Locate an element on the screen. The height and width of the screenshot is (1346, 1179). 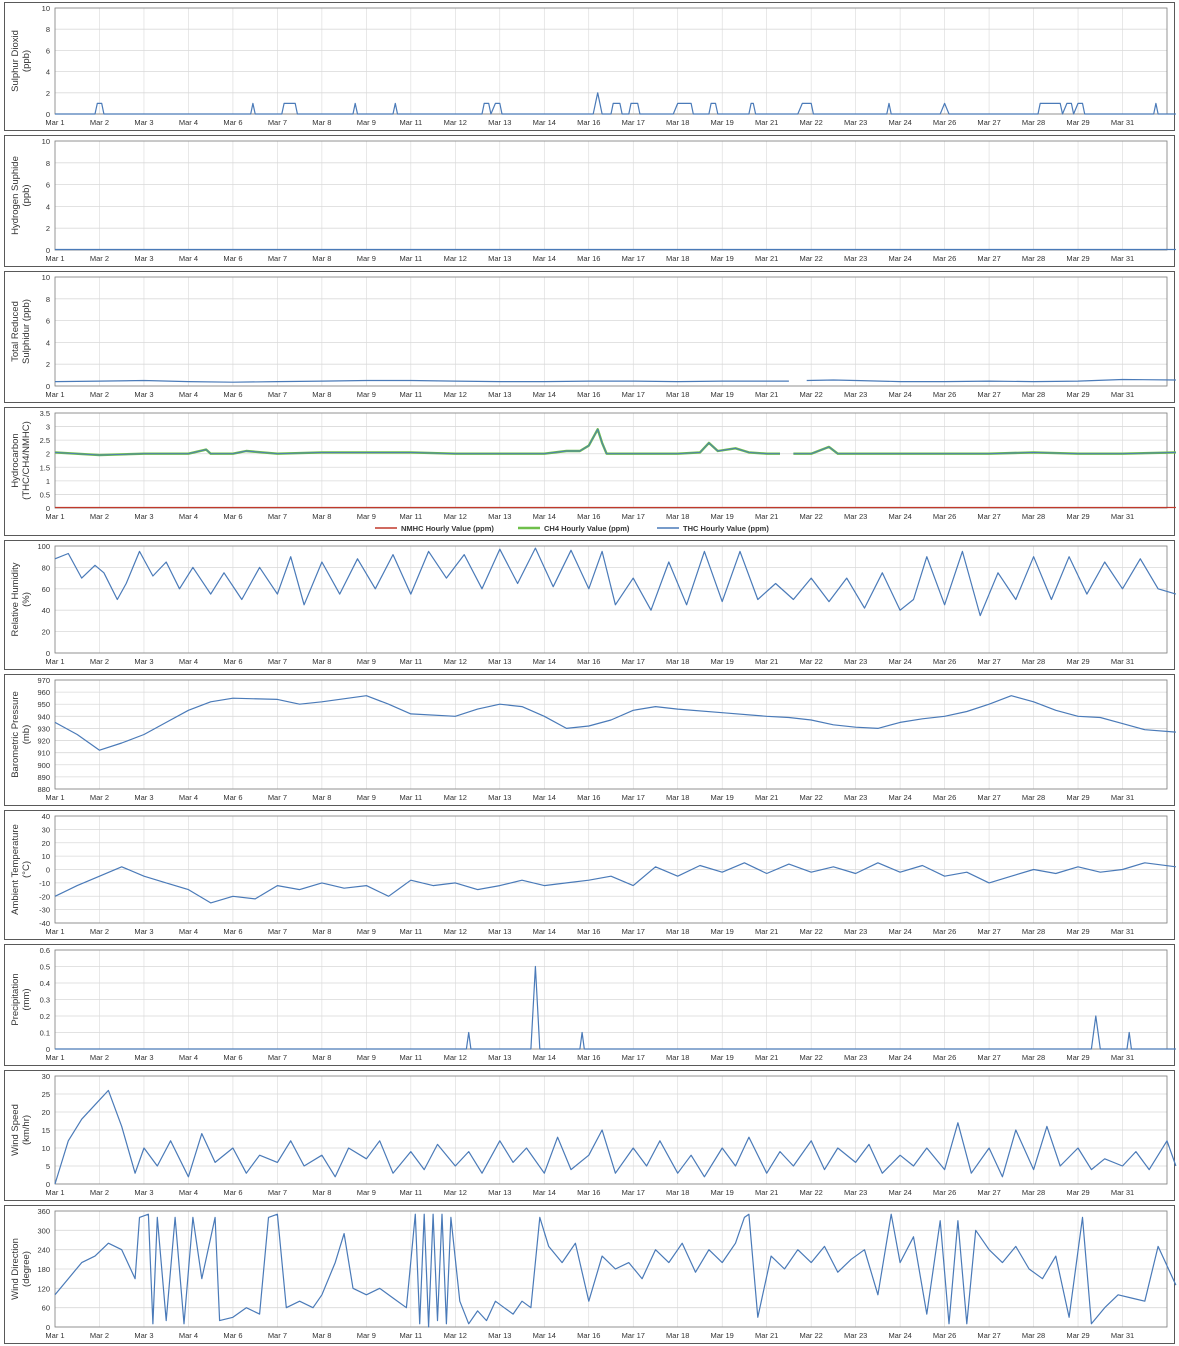
y-tick-label: 960 is located at coordinates (43, 692).